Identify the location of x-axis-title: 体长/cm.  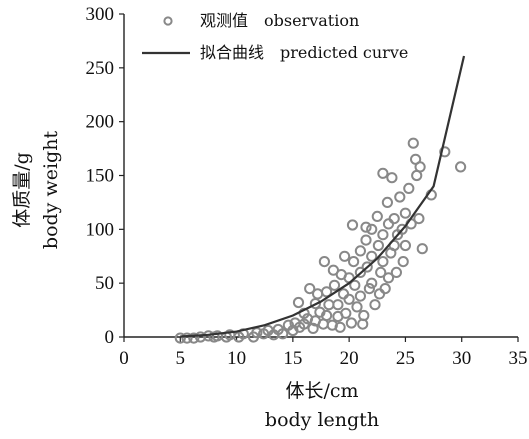
(321, 391).